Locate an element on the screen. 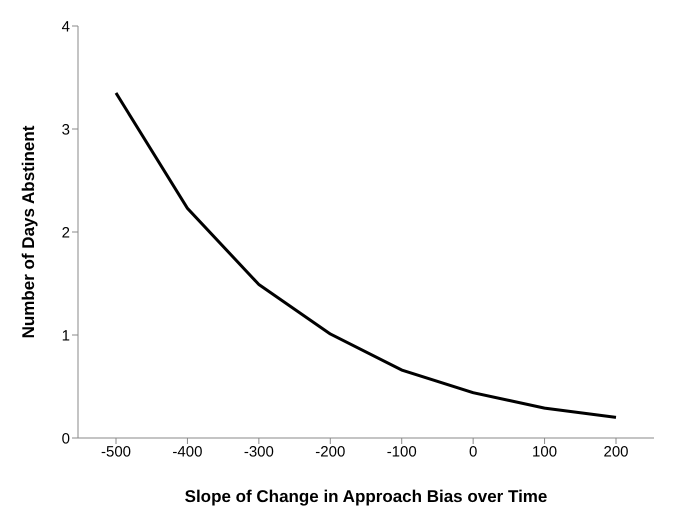 The width and height of the screenshot is (677, 519). x-tick-label: -200 is located at coordinates (330, 452).